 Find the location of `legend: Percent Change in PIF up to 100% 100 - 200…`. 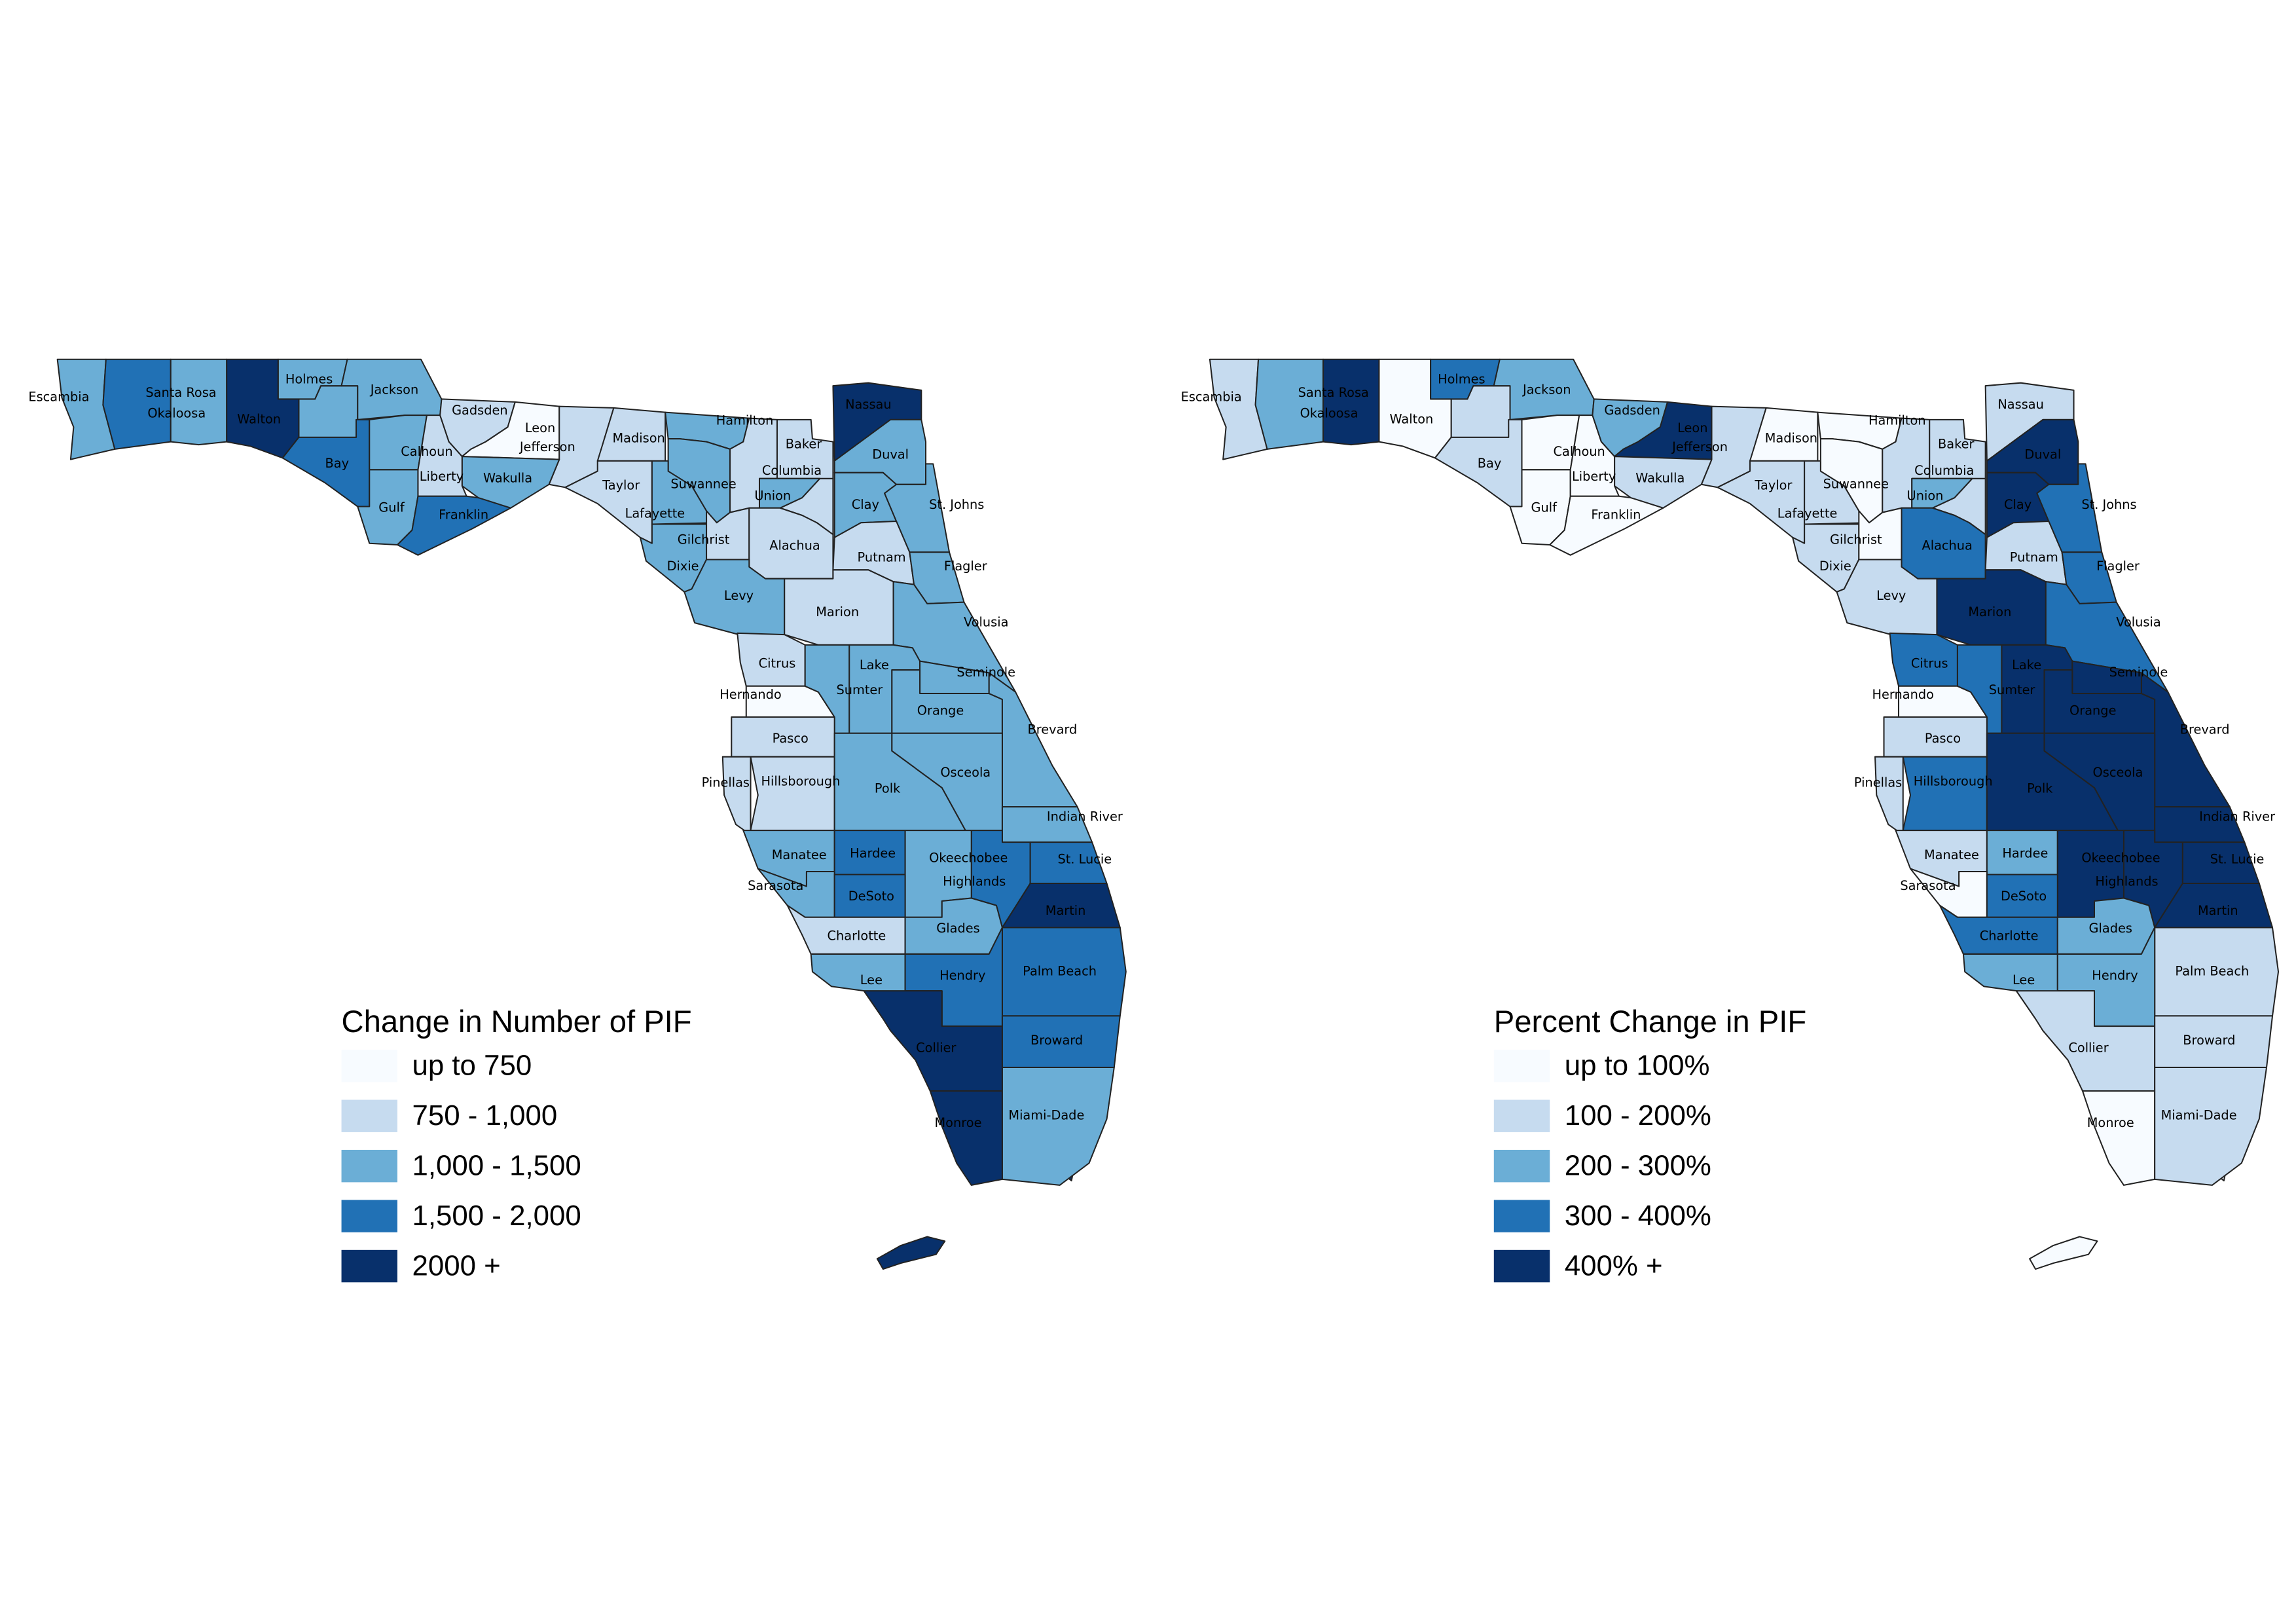

legend: Percent Change in PIF up to 100% 100 - 200… is located at coordinates (1649, 1144).